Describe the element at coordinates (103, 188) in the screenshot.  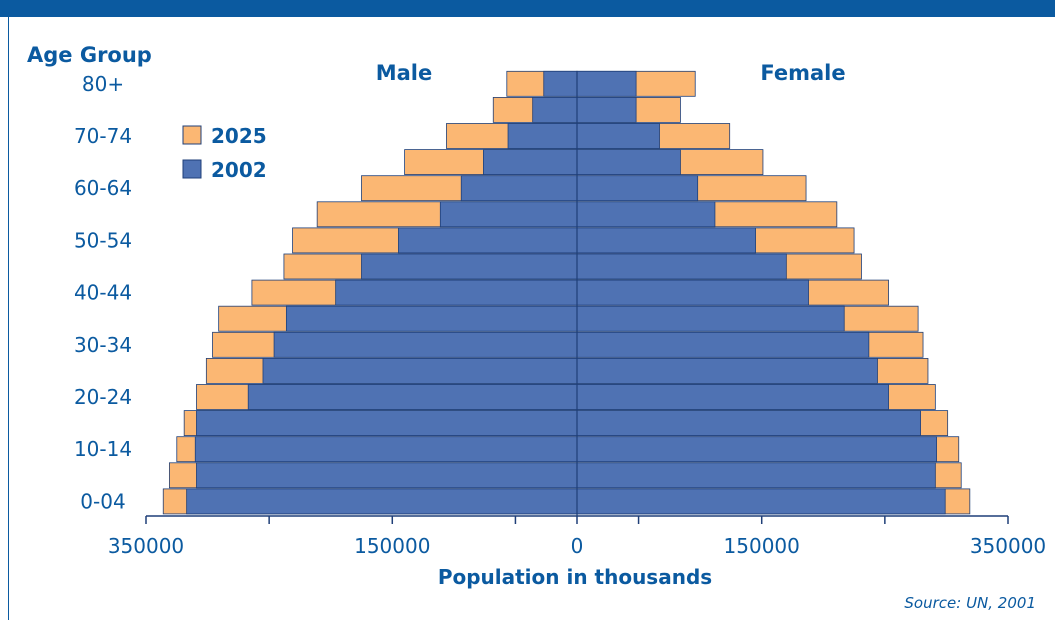
I see `y-tick-label-60-64: 60-64` at that location.